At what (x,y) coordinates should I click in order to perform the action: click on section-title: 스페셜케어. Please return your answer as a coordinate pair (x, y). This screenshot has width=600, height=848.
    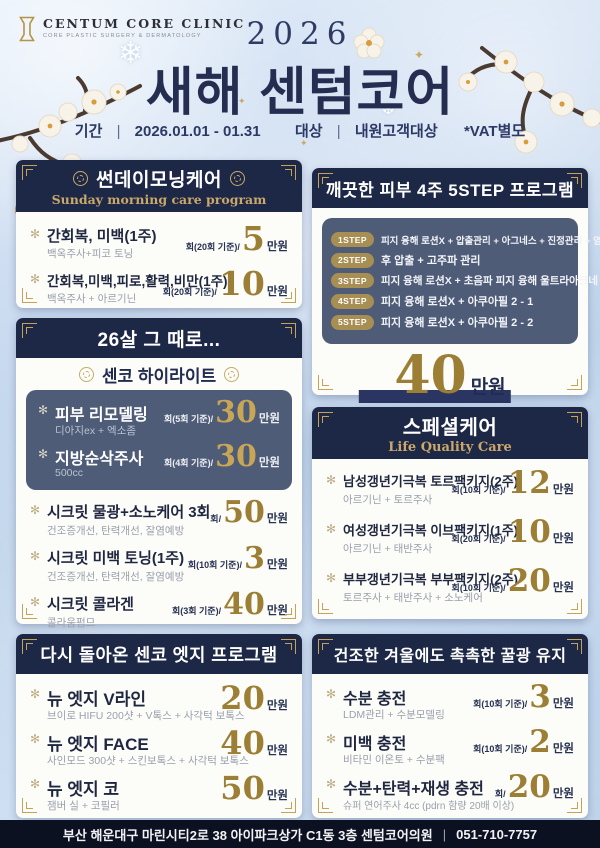
    Looking at the image, I should click on (450, 428).